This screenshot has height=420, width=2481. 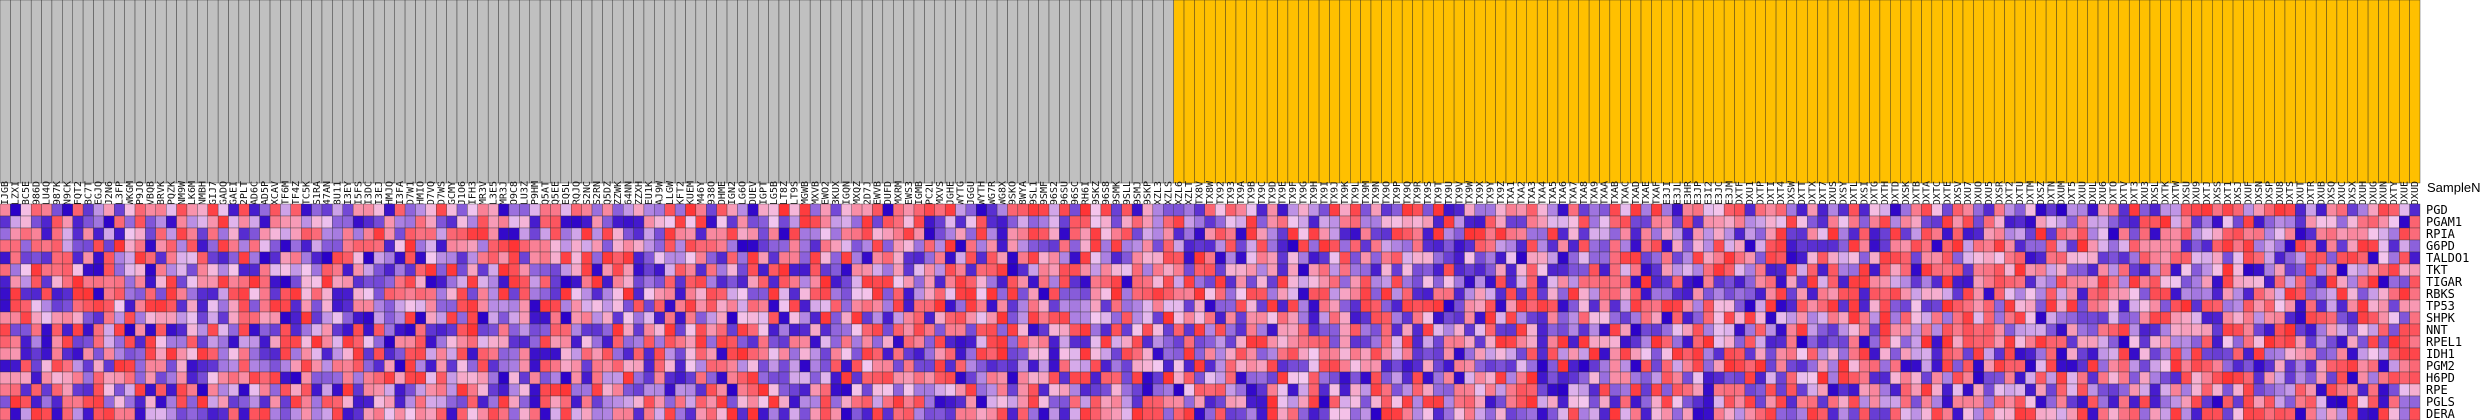 What do you see at coordinates (2440, 306) in the screenshot?
I see `gene-label: TP53` at bounding box center [2440, 306].